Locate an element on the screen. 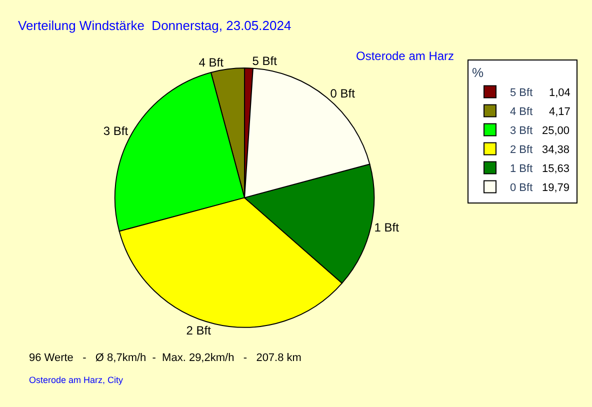 This screenshot has height=407, width=592. data-label: 34,38 is located at coordinates (556, 150).